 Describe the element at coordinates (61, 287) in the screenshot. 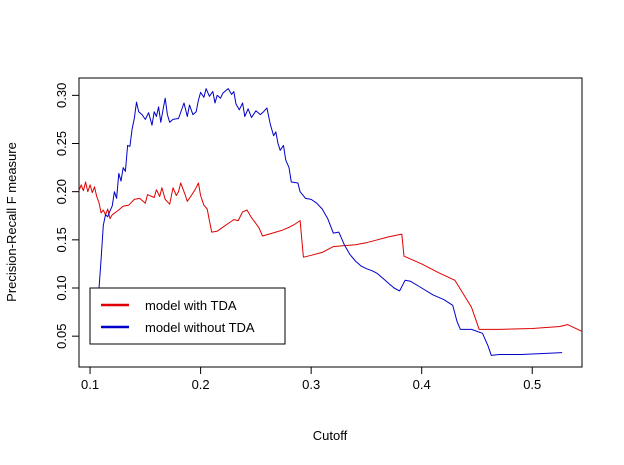

I see `y-tick-label: 0.10` at that location.